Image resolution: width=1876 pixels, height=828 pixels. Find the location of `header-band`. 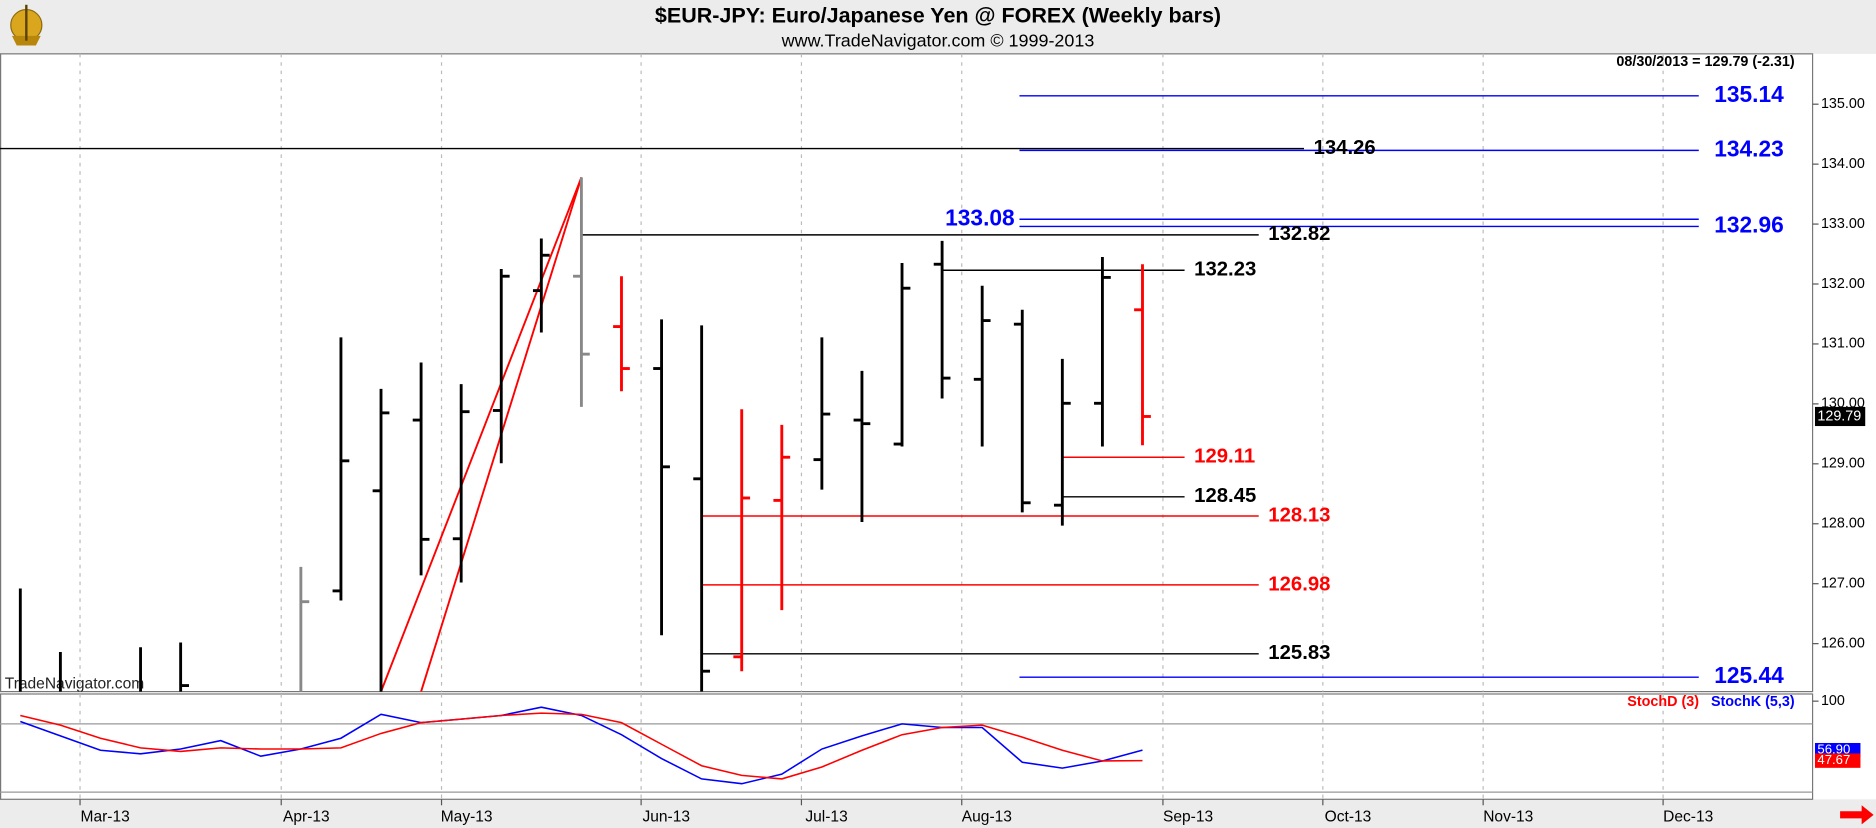

header-band is located at coordinates (938, 27).